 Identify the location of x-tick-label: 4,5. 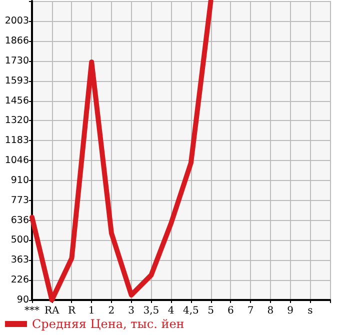
(190, 311).